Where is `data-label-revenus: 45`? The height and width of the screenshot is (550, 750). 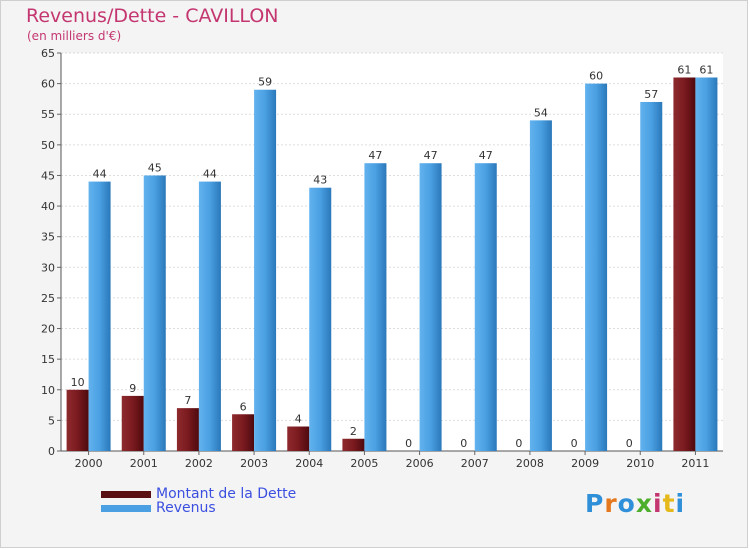
data-label-revenus: 45 is located at coordinates (155, 167).